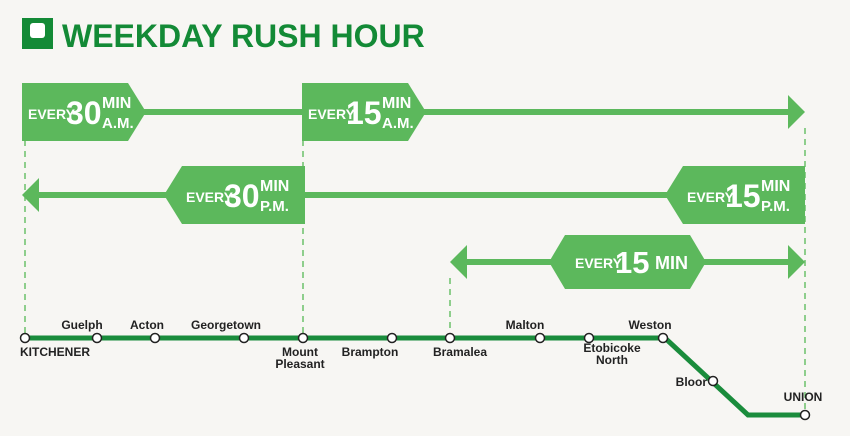 This screenshot has width=850, height=436. I want to click on station-name-line: Etobicoke, so click(612, 348).